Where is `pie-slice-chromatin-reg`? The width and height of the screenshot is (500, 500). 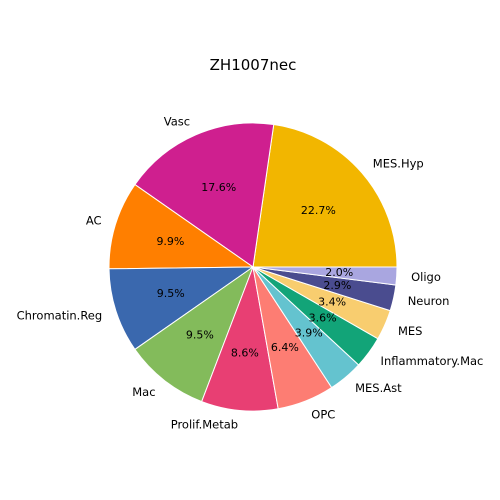 pie-slice-chromatin-reg is located at coordinates (181, 308).